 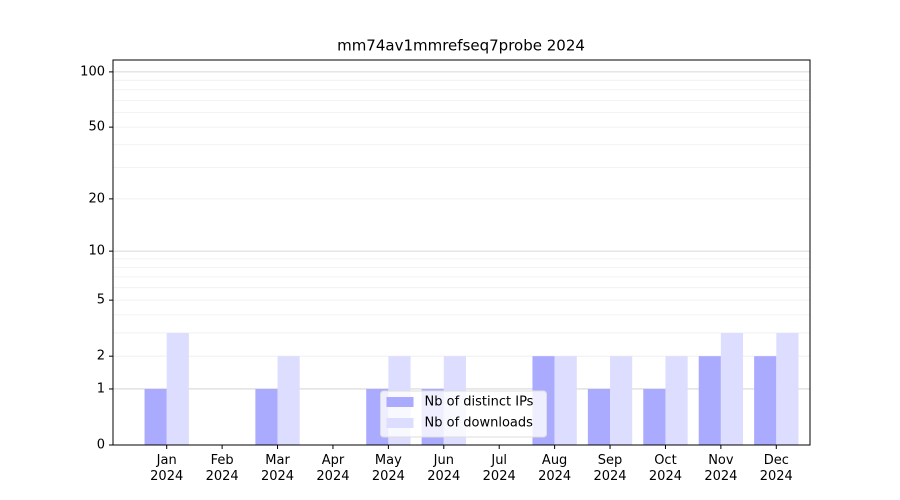 What do you see at coordinates (101, 388) in the screenshot?
I see `y-tick-label: 1` at bounding box center [101, 388].